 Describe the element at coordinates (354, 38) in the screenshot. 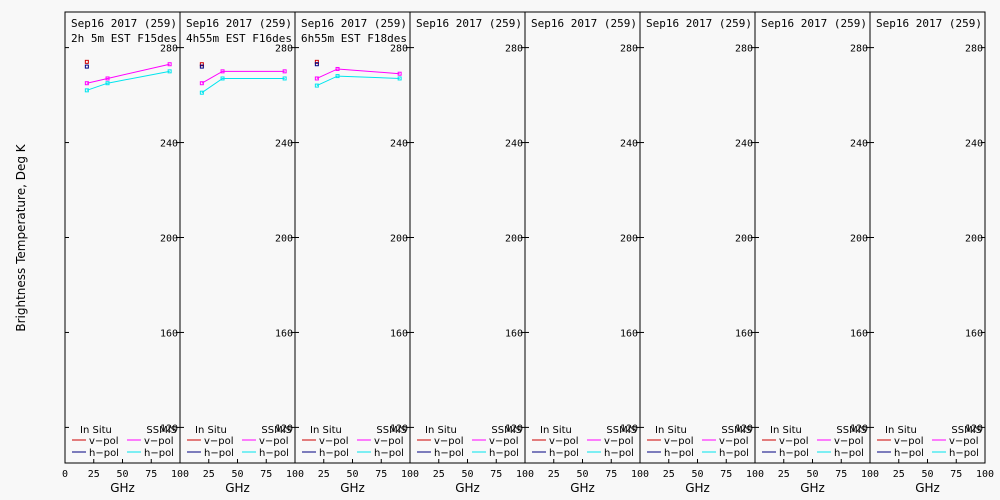

I see `panel-subtitle: 6h55m EST F18des` at that location.